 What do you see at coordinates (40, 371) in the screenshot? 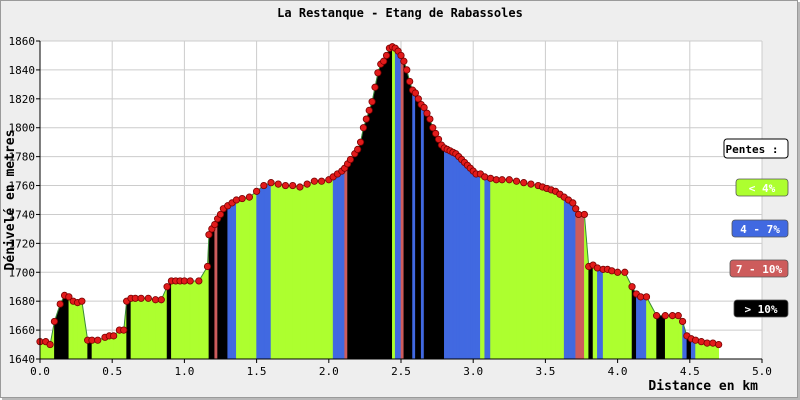
I see `x-tick-label: 0.0` at bounding box center [40, 371].